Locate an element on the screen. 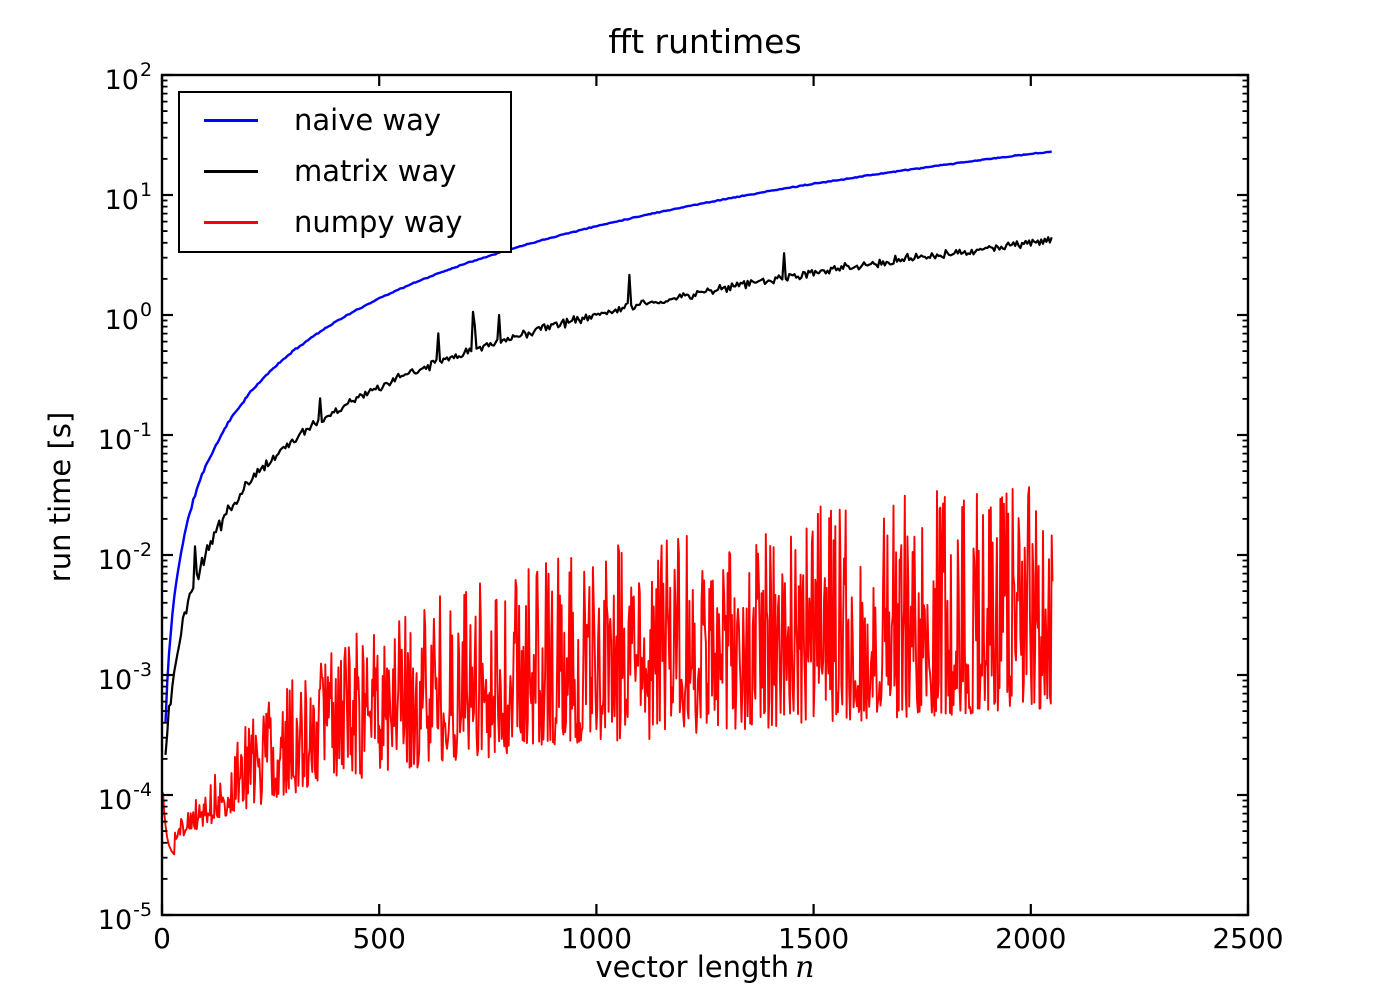  y-tick-label: 10-1 is located at coordinates (92, 437).